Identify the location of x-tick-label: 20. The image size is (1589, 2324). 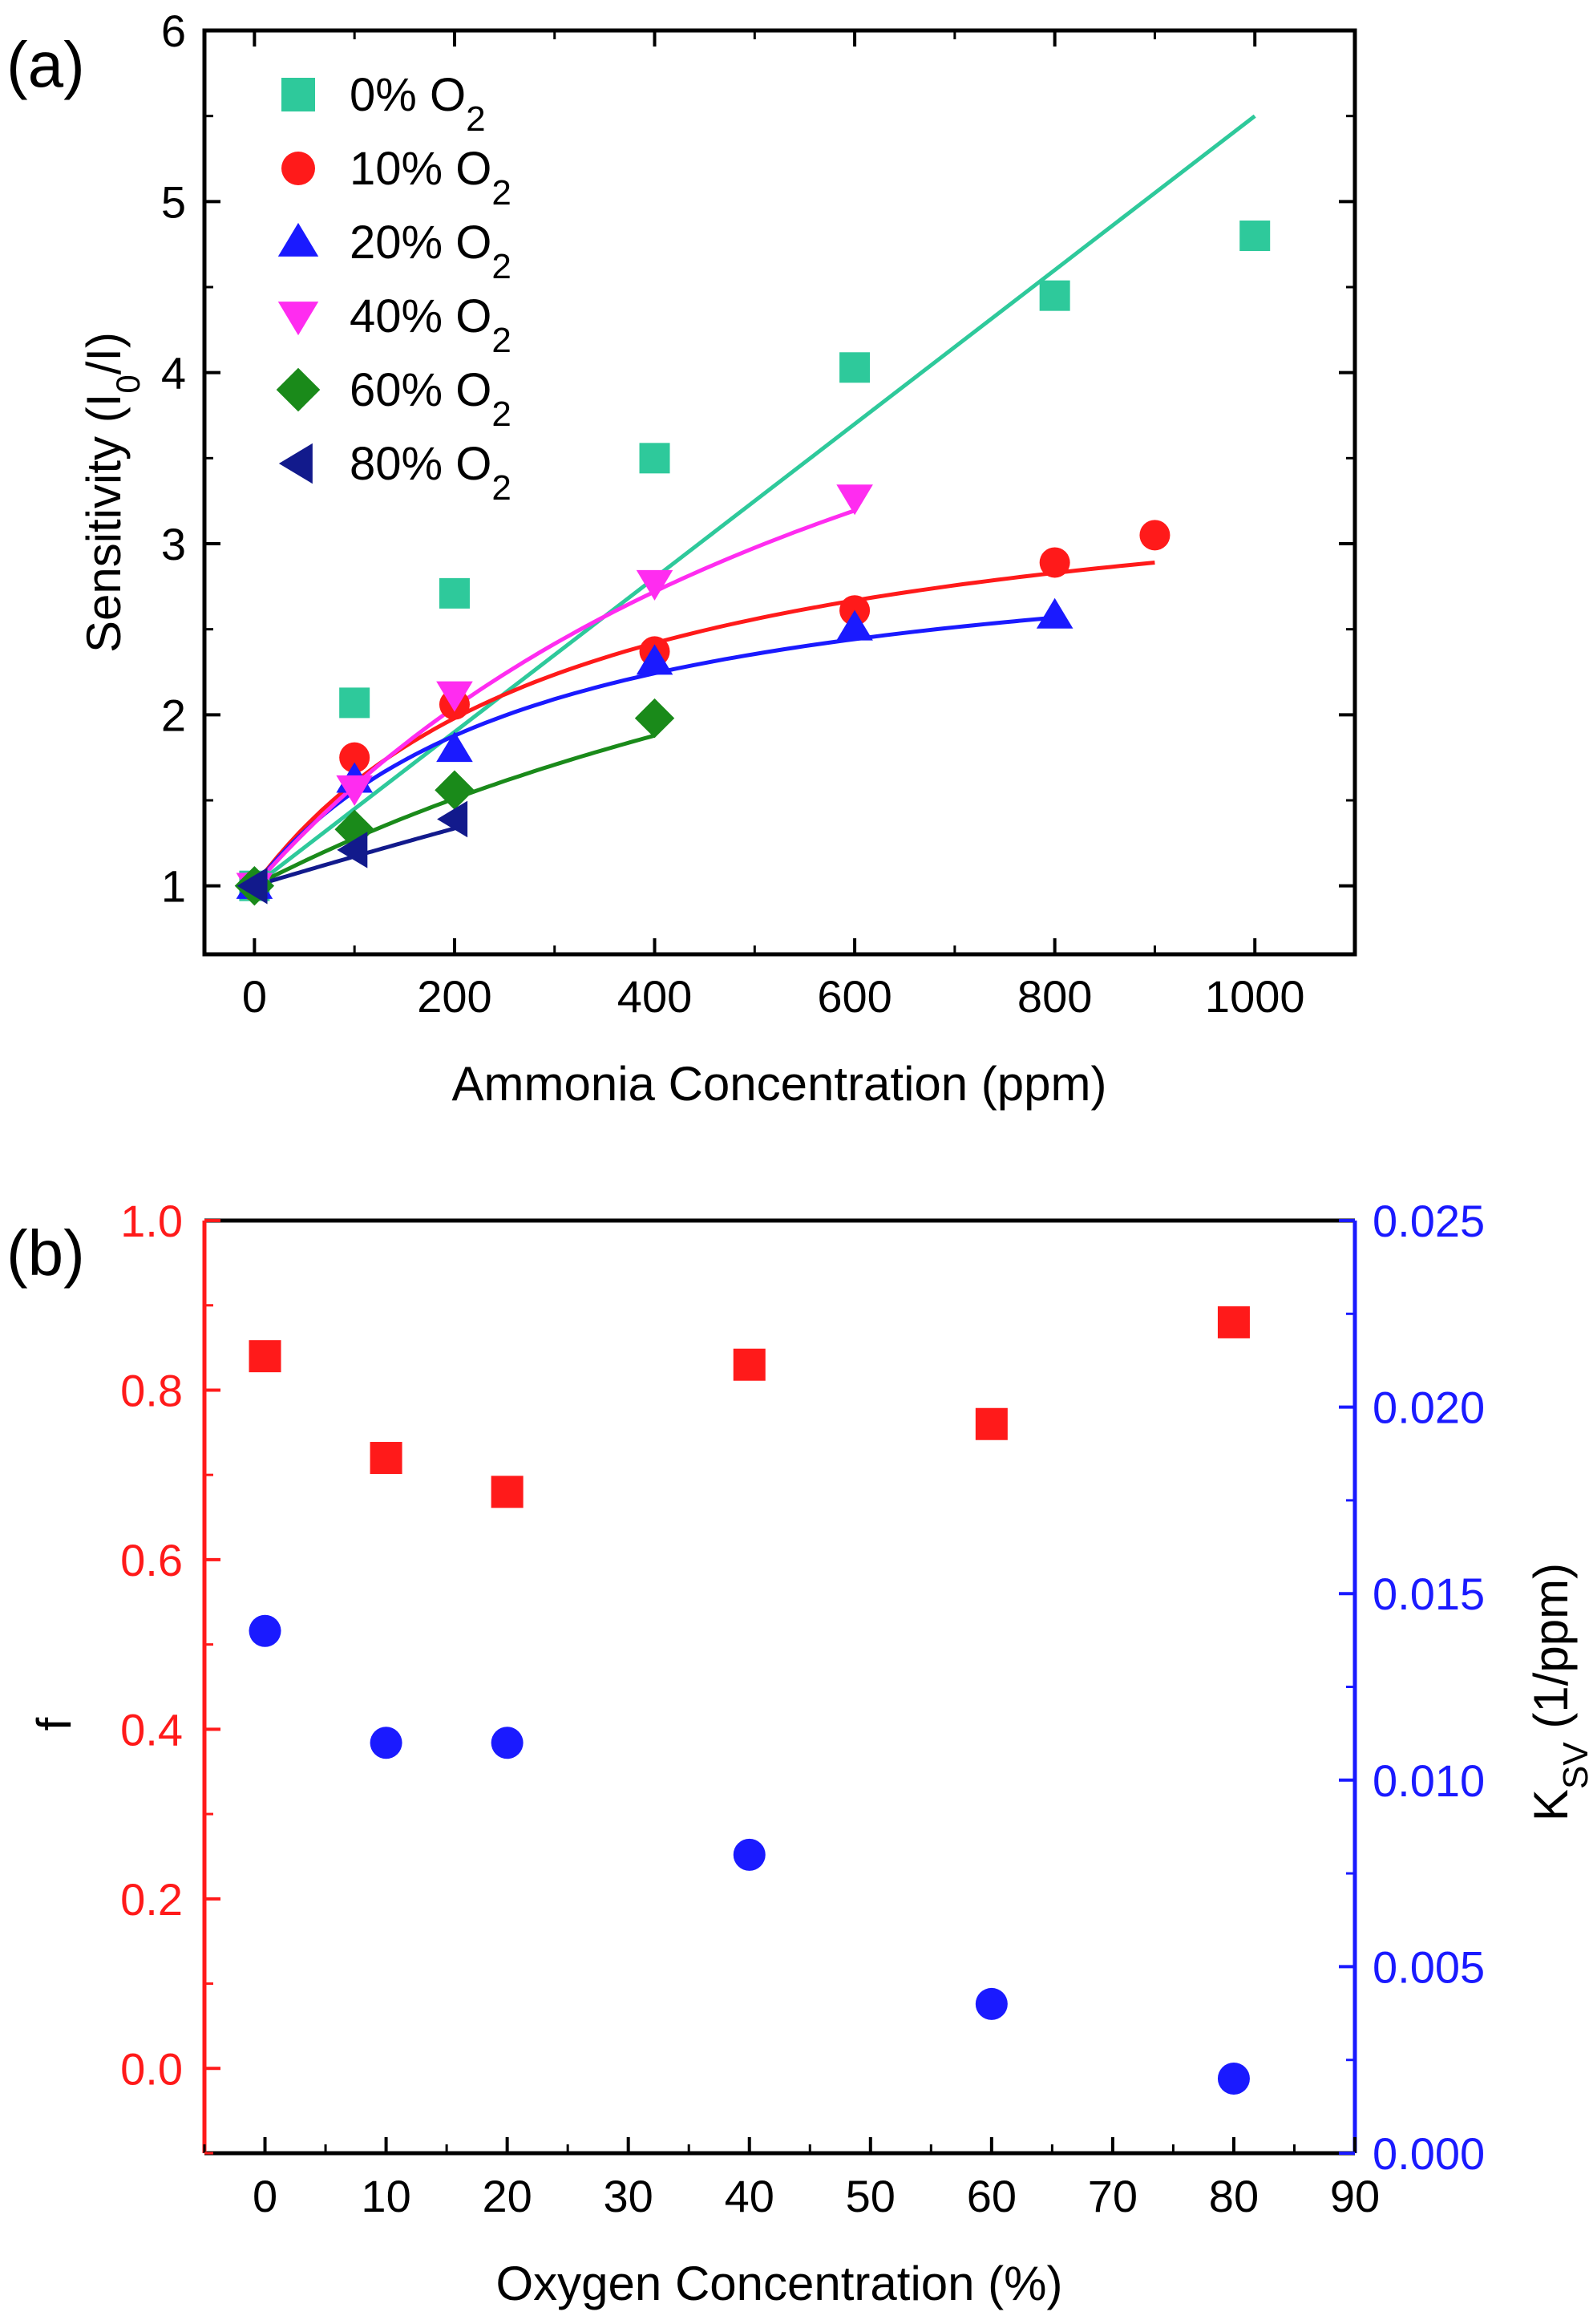
(507, 2196).